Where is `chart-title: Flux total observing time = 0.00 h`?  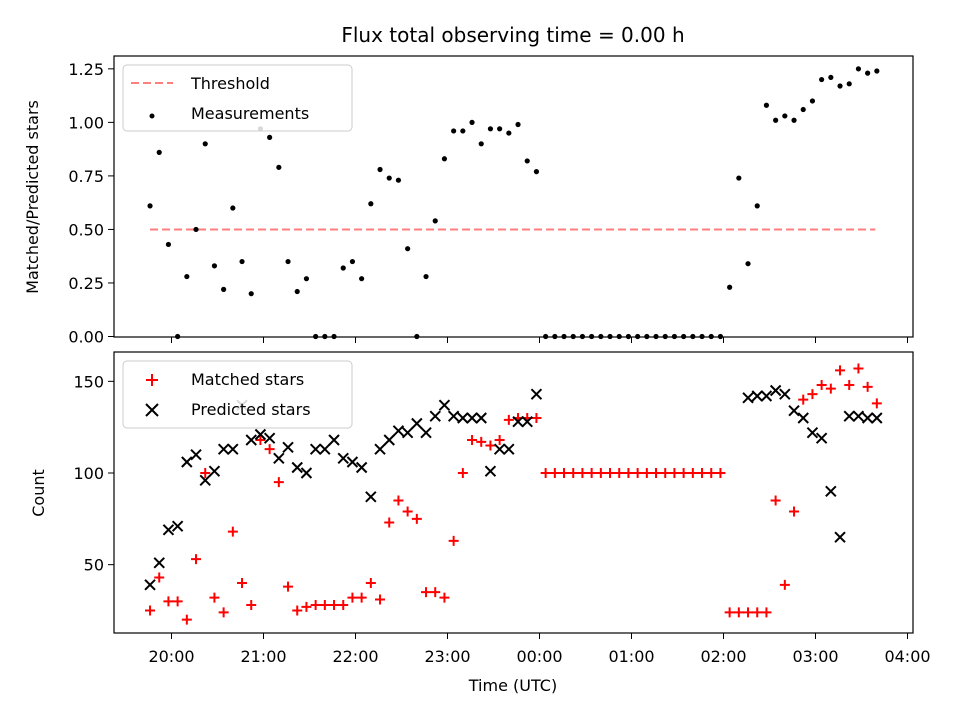 chart-title: Flux total observing time = 0.00 h is located at coordinates (512, 35).